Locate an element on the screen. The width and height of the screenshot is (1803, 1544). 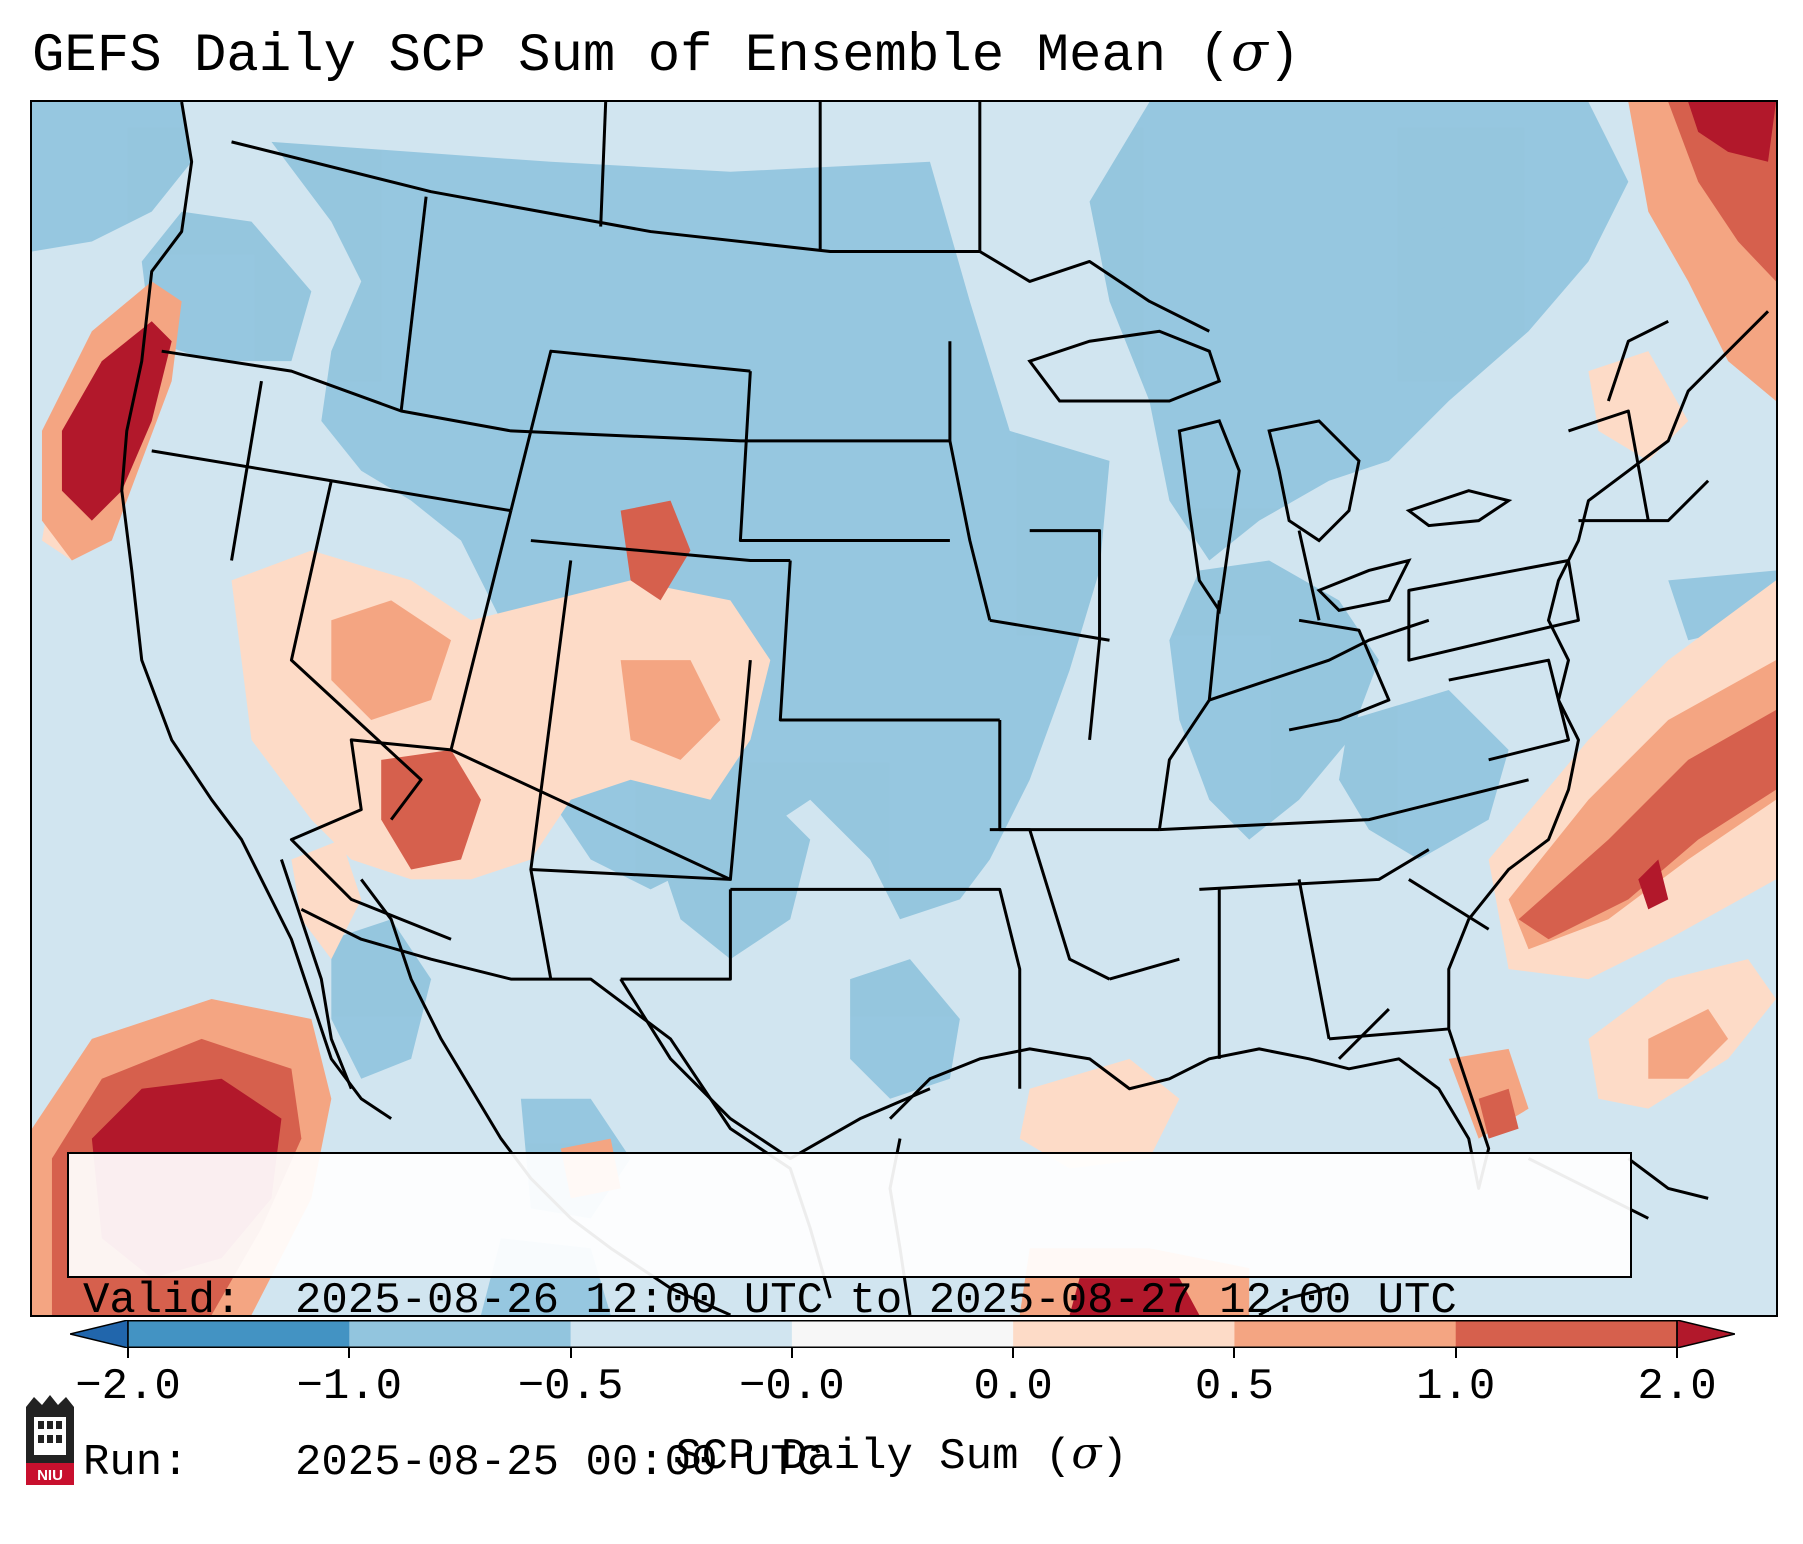
colorbar-extend-min is located at coordinates (99, 1334).